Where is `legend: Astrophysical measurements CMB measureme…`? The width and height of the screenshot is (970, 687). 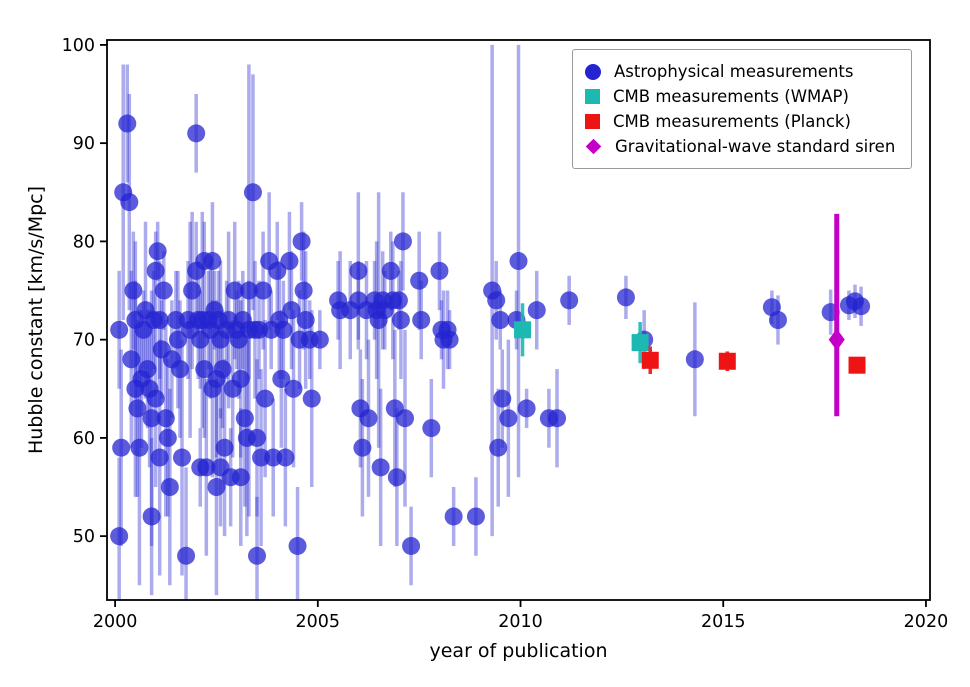
legend: Astrophysical measurements CMB measureme… is located at coordinates (742, 109).